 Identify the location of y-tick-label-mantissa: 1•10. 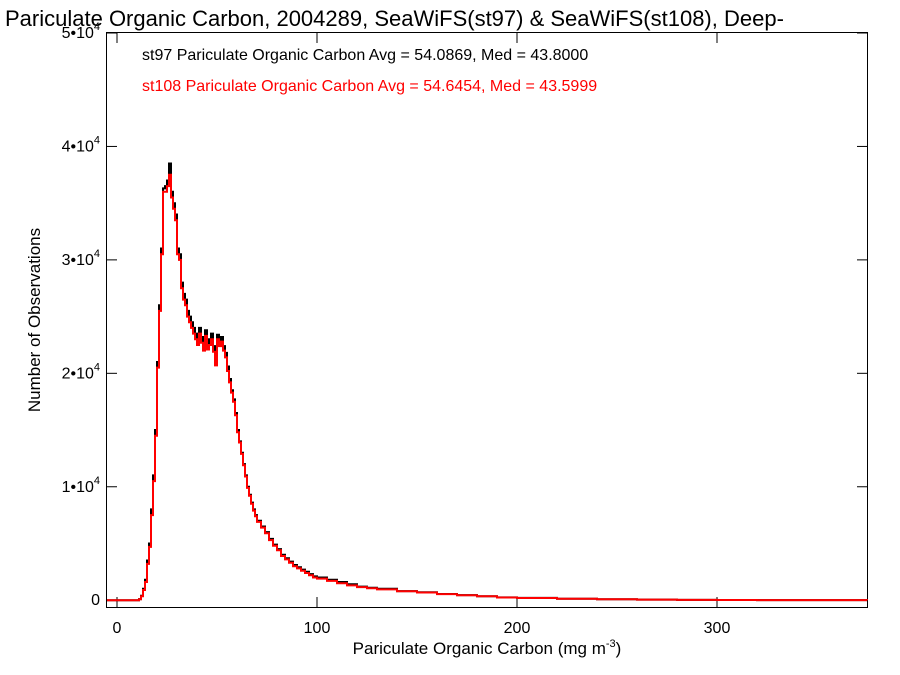
(78, 487).